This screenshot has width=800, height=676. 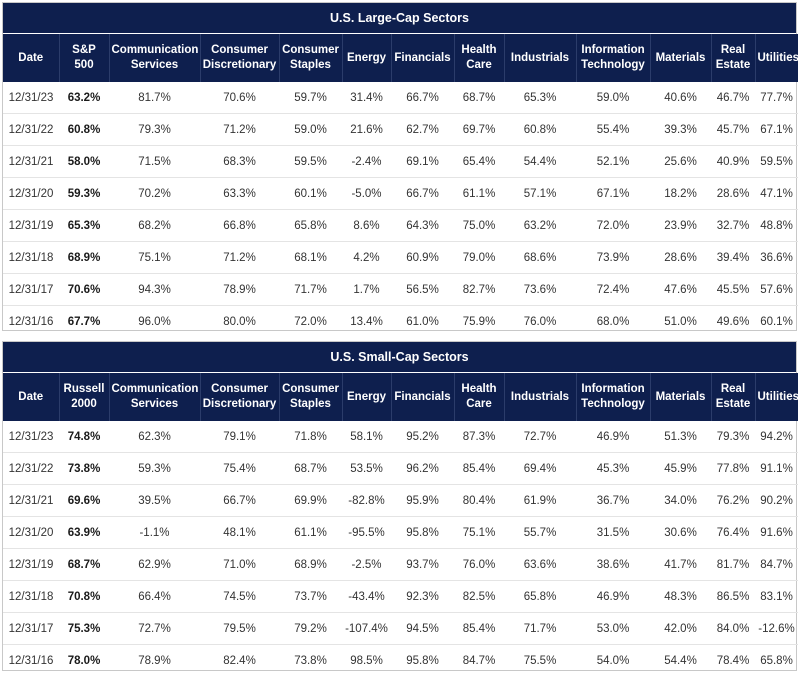 I want to click on index-value-cell: 68.7%, so click(x=84, y=565).